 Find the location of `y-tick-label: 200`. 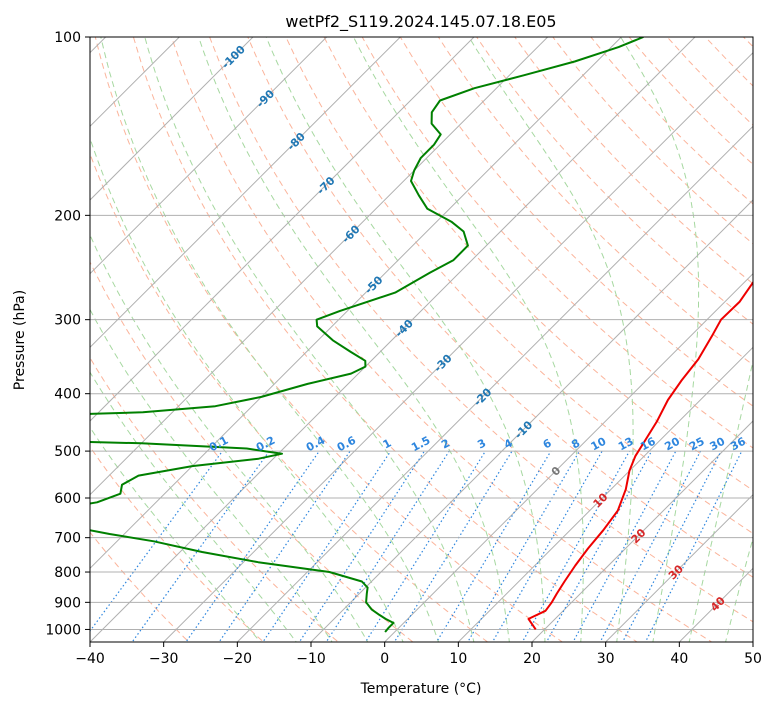

y-tick-label: 200 is located at coordinates (67, 216).